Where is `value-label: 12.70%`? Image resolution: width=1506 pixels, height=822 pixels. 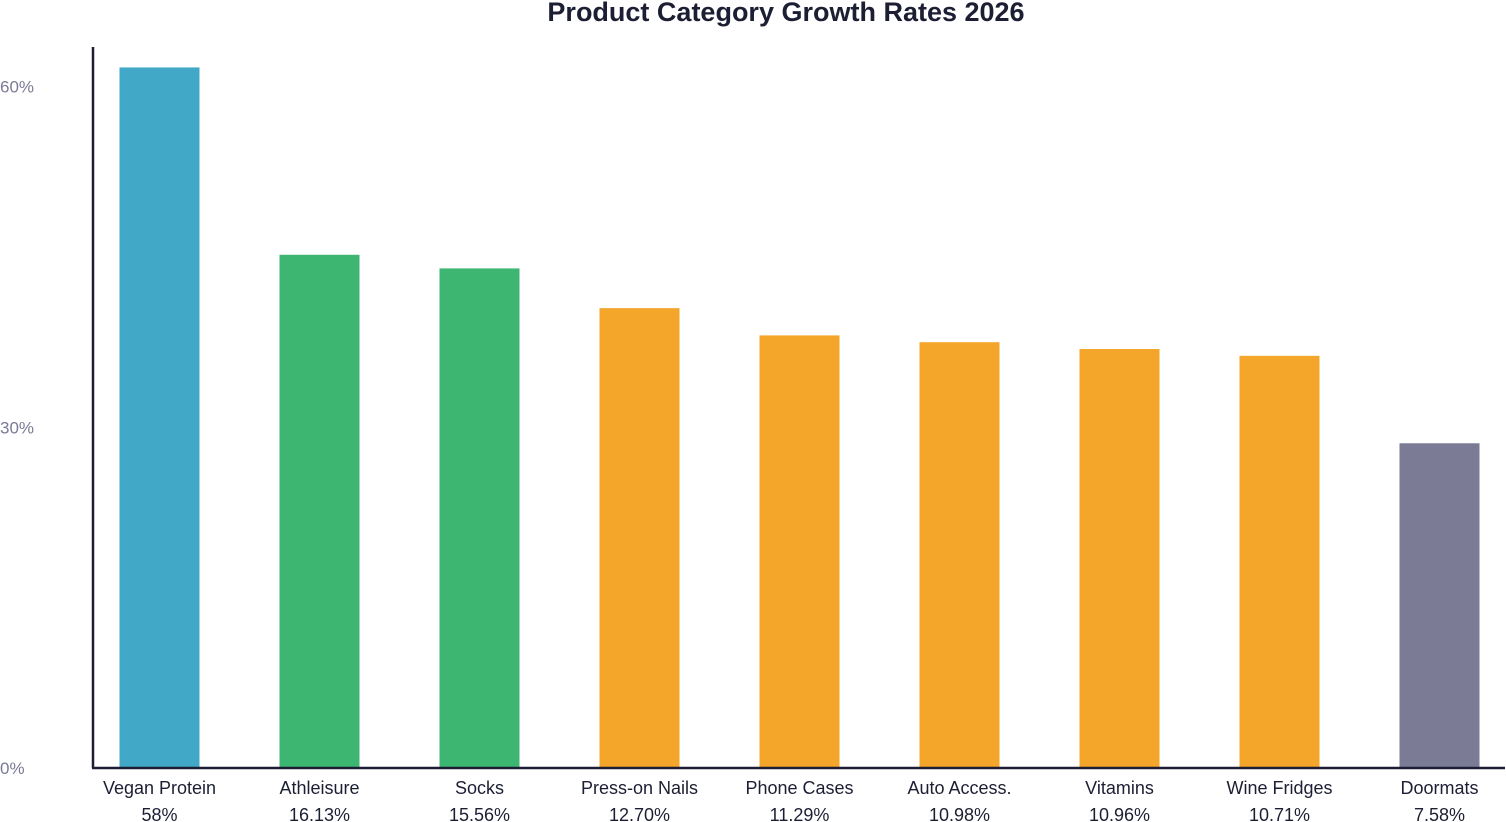 value-label: 12.70% is located at coordinates (639, 813).